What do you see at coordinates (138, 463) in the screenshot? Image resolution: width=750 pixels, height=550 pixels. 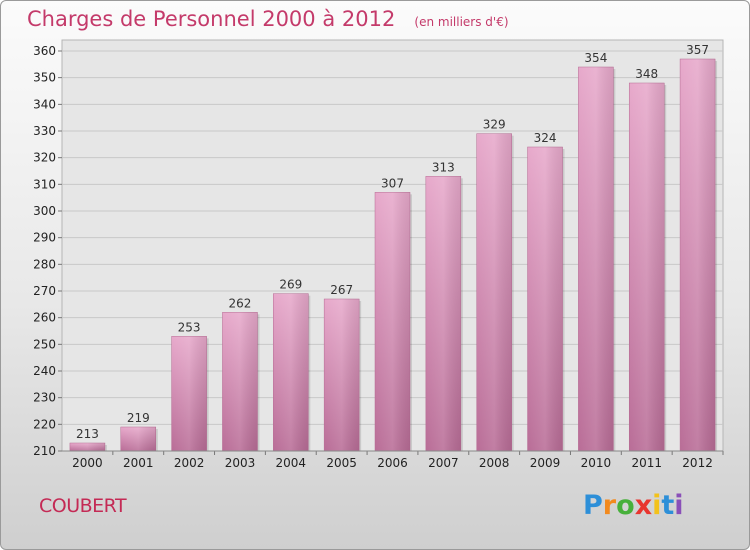 I see `x-tick-label: 2001` at bounding box center [138, 463].